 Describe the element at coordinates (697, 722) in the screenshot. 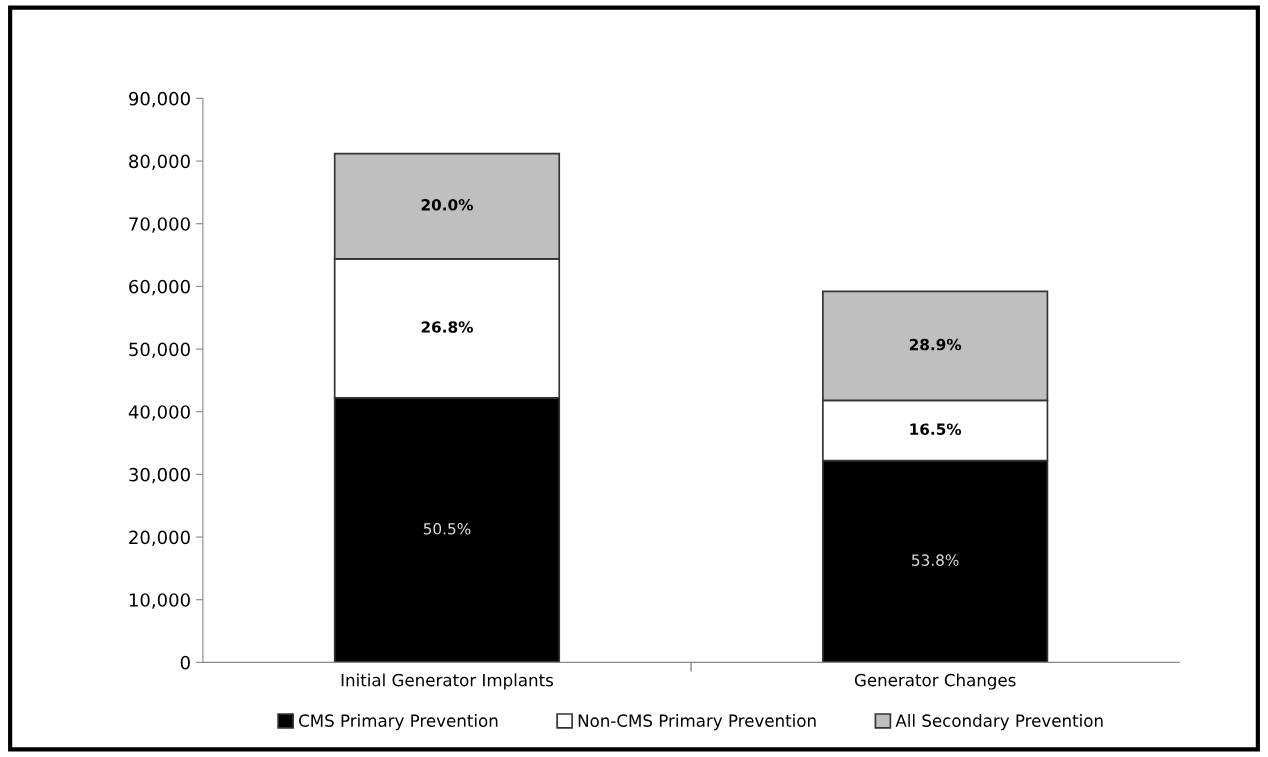

I see `legend-label: Non-CMS Primary Prevention` at that location.